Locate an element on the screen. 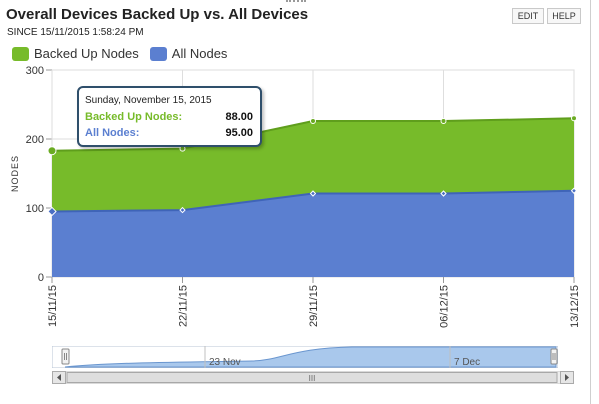 Image resolution: width=599 pixels, height=404 pixels. legend-label-backed-up: Backed Up Nodes is located at coordinates (86, 53).